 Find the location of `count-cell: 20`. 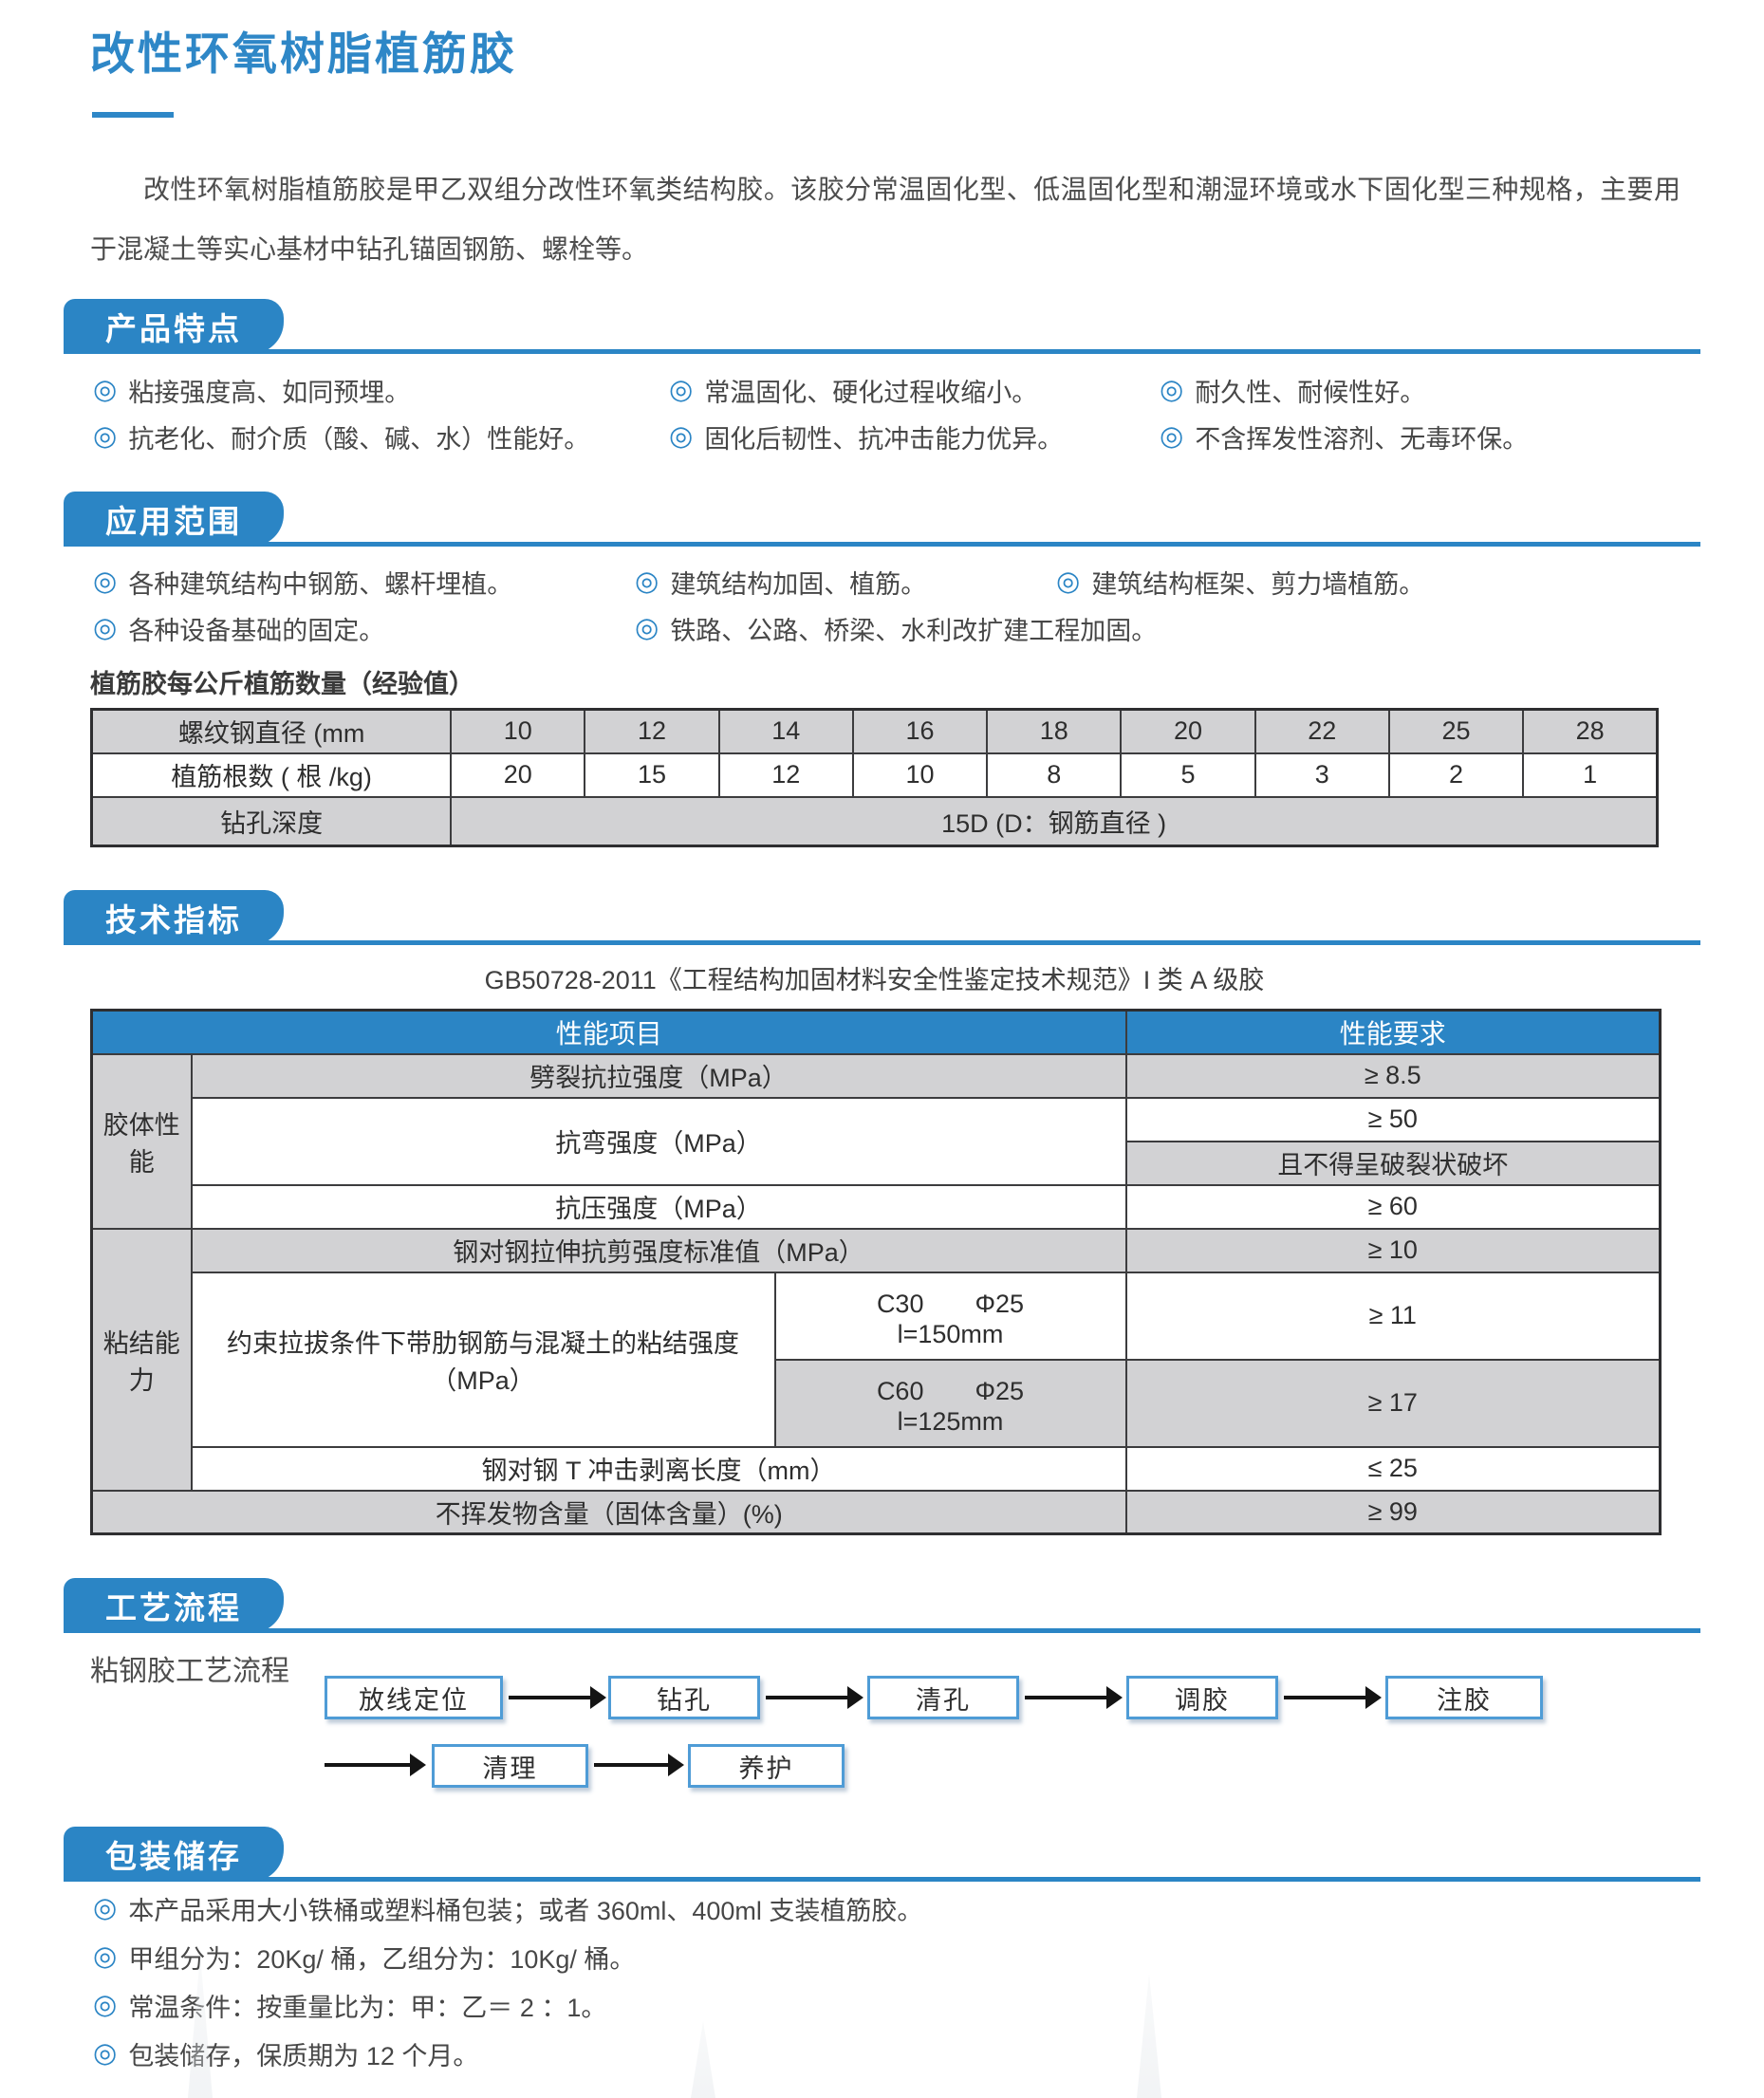

count-cell: 20 is located at coordinates (518, 775).